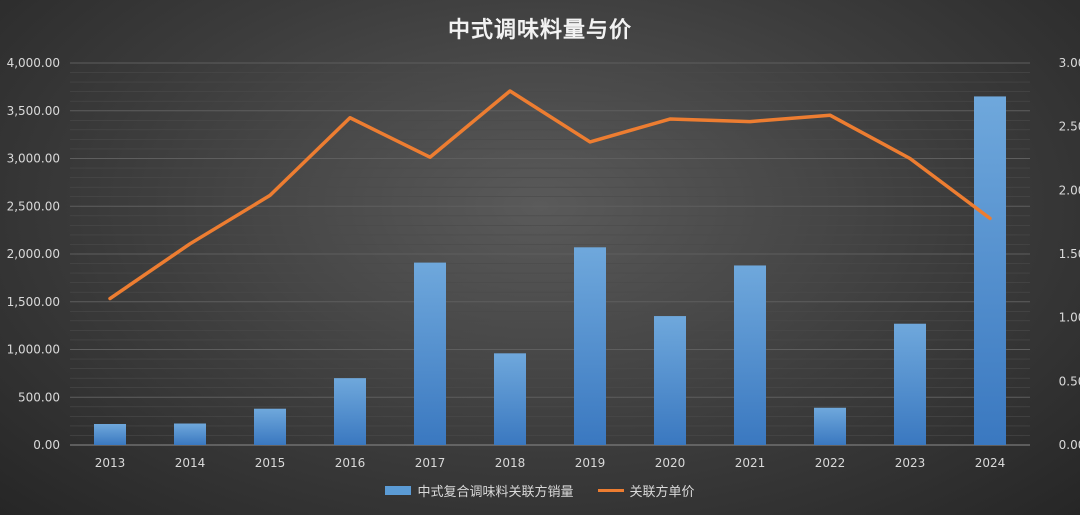 The image size is (1080, 515). Describe the element at coordinates (990, 463) in the screenshot. I see `x-tick-label: 2024` at that location.